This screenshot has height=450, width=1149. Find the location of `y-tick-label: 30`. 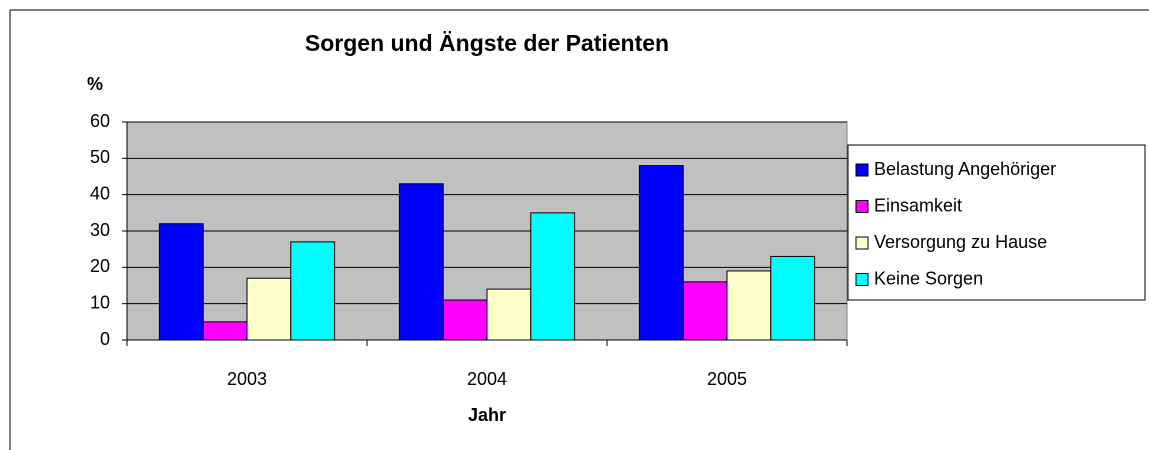

y-tick-label: 30 is located at coordinates (100, 230).